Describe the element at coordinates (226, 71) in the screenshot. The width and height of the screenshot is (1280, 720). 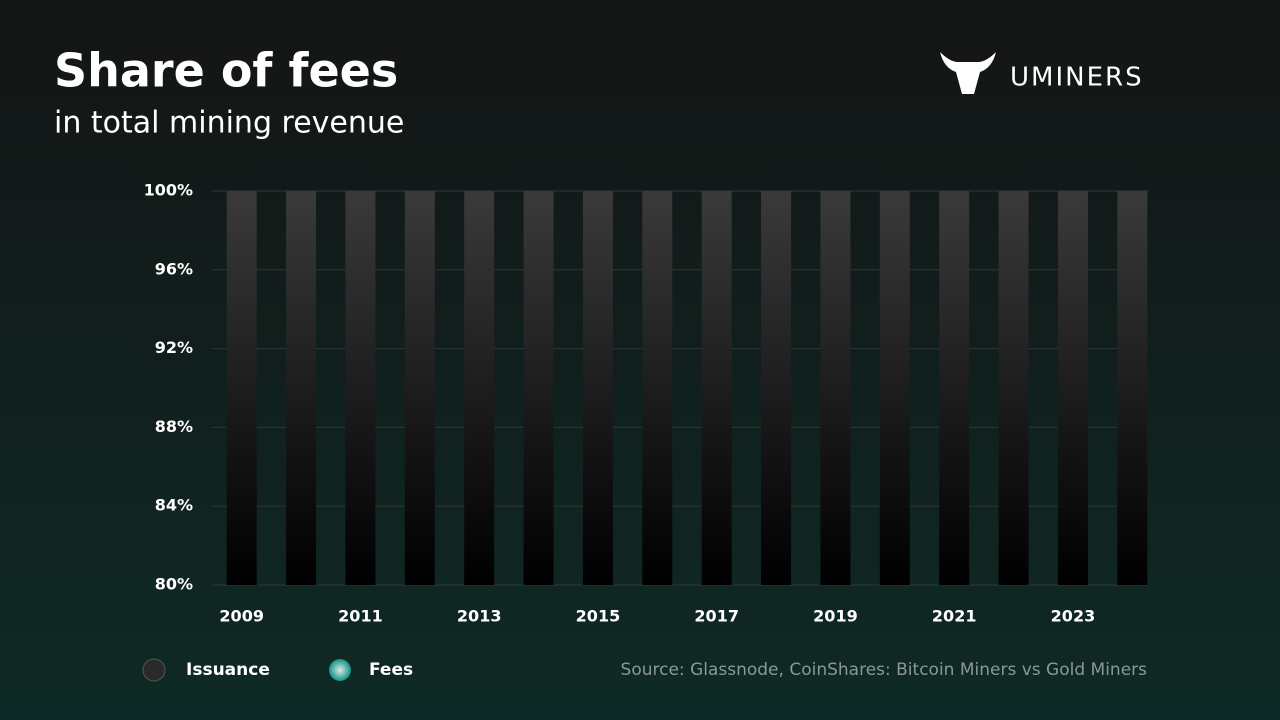
I see `chart-title: Share of fees` at that location.